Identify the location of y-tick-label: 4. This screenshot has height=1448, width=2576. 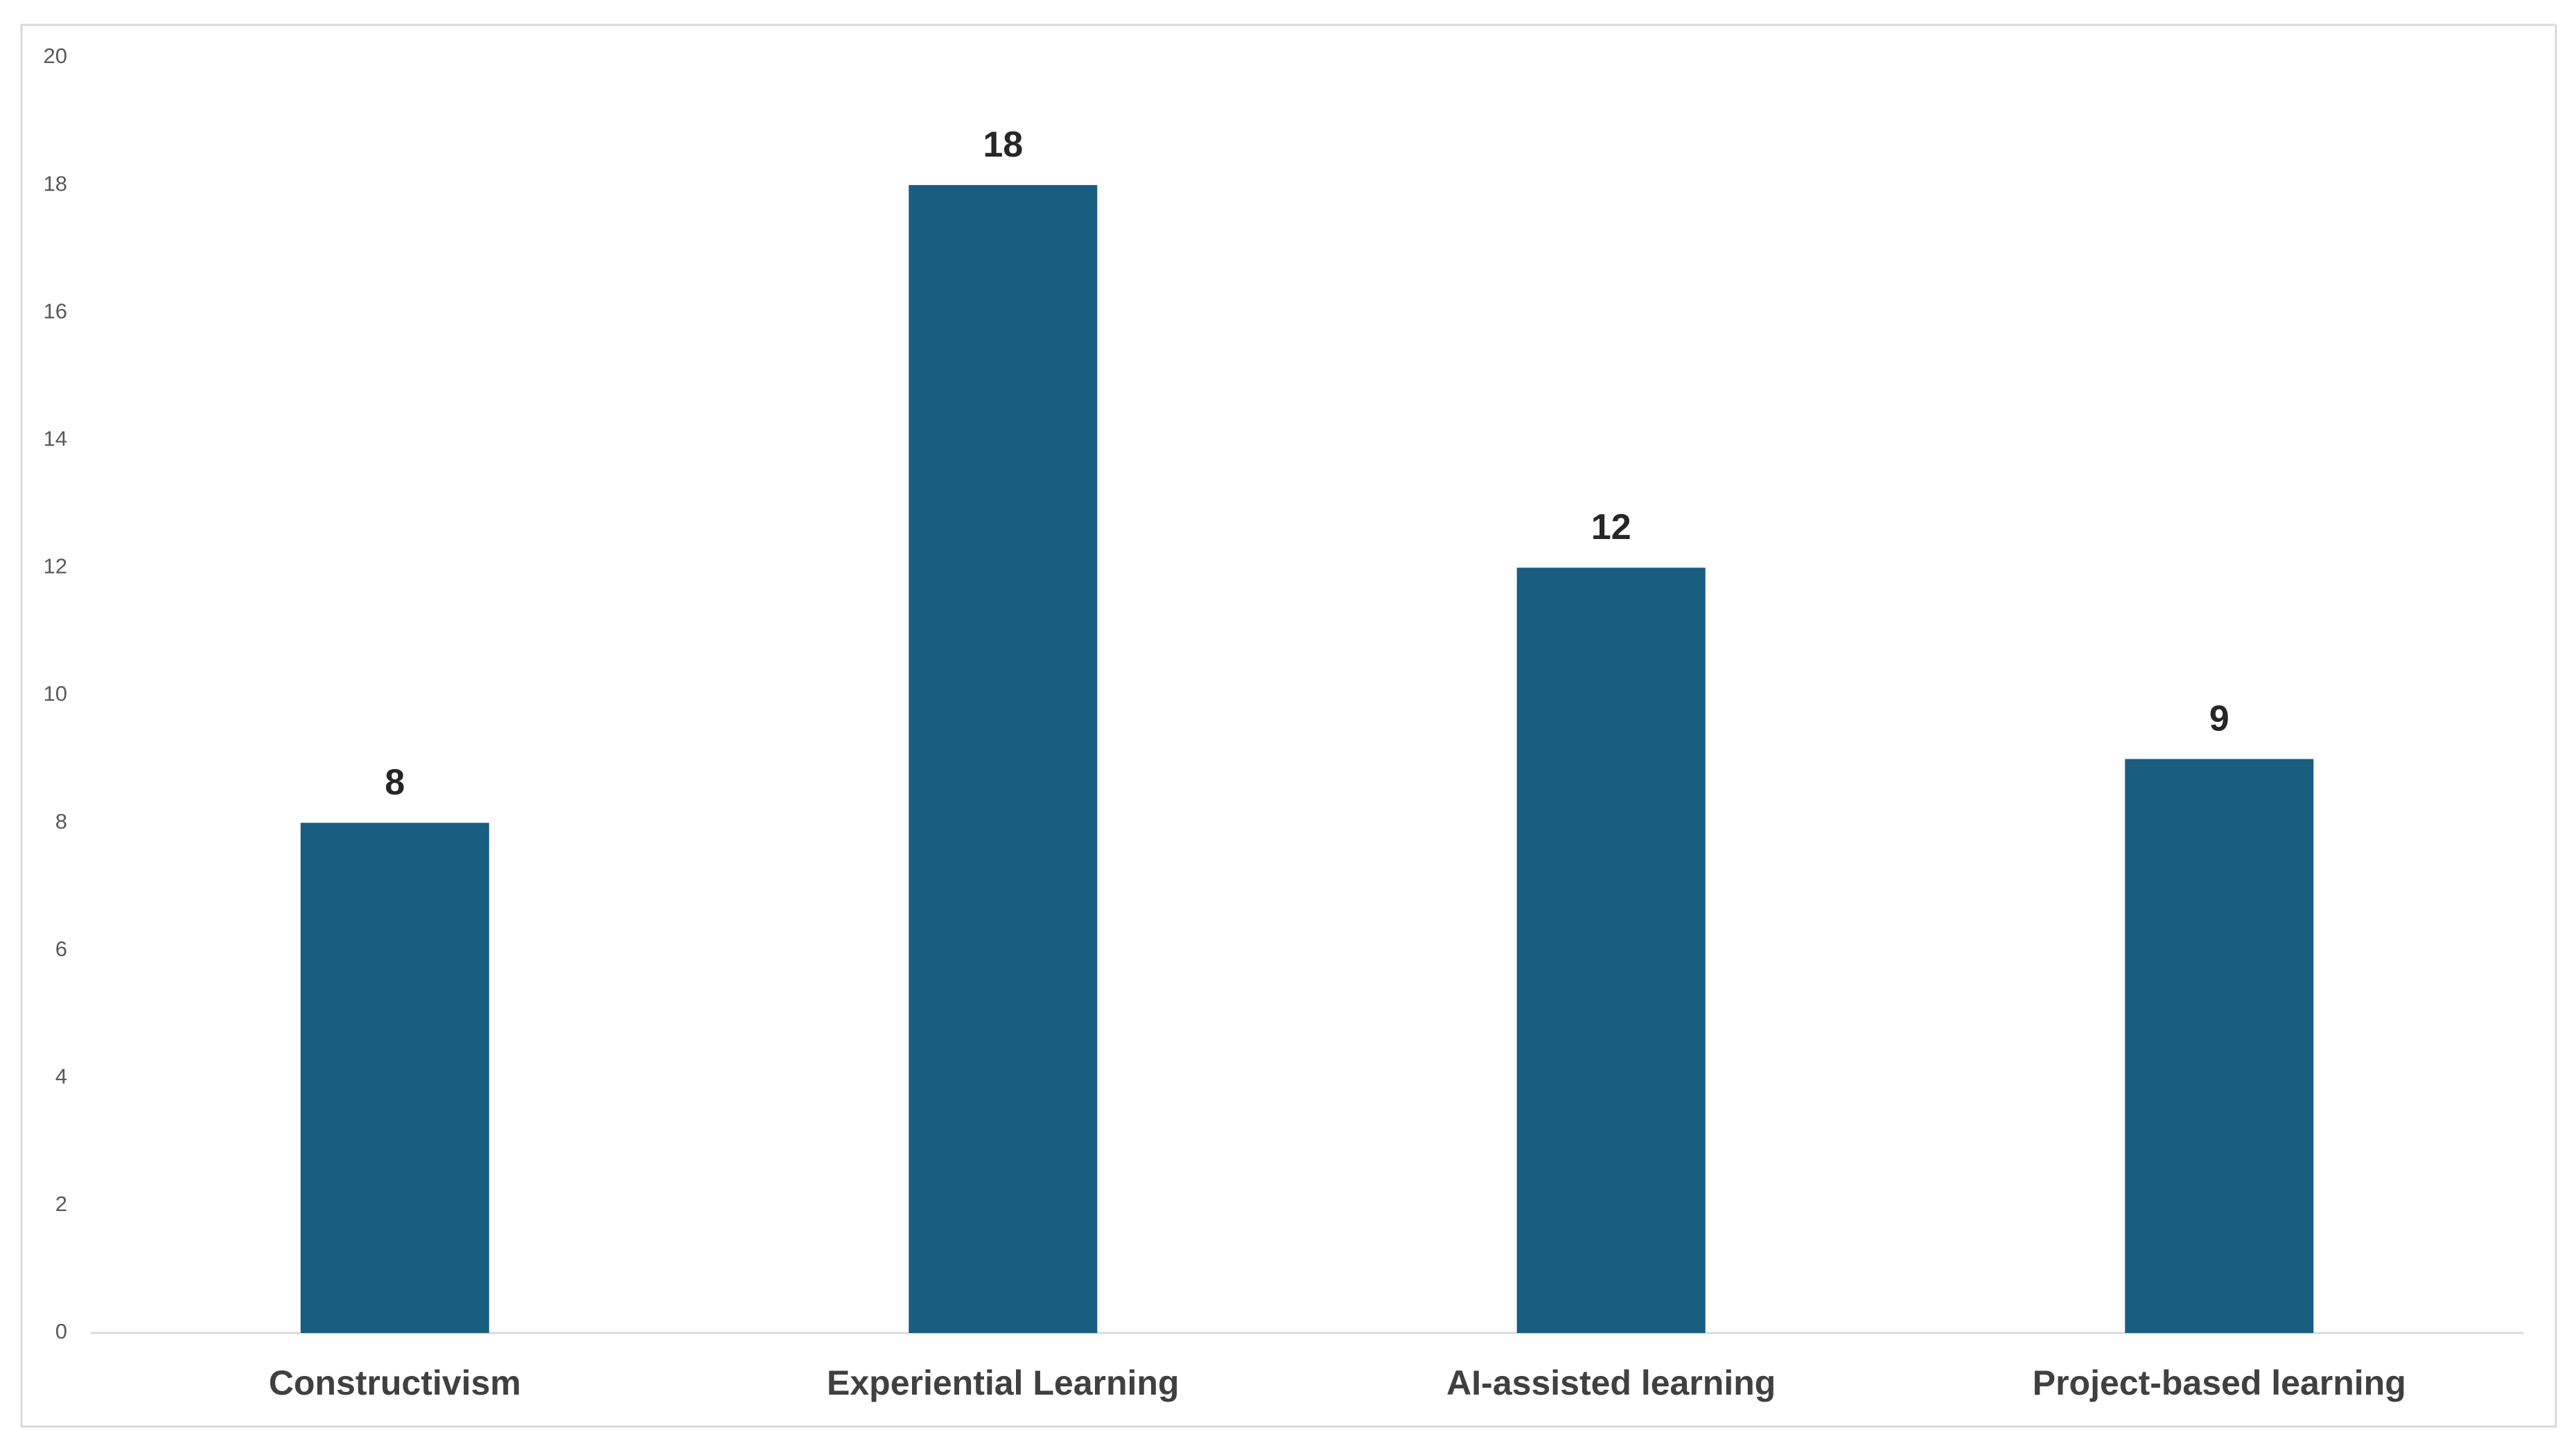
(61, 1076).